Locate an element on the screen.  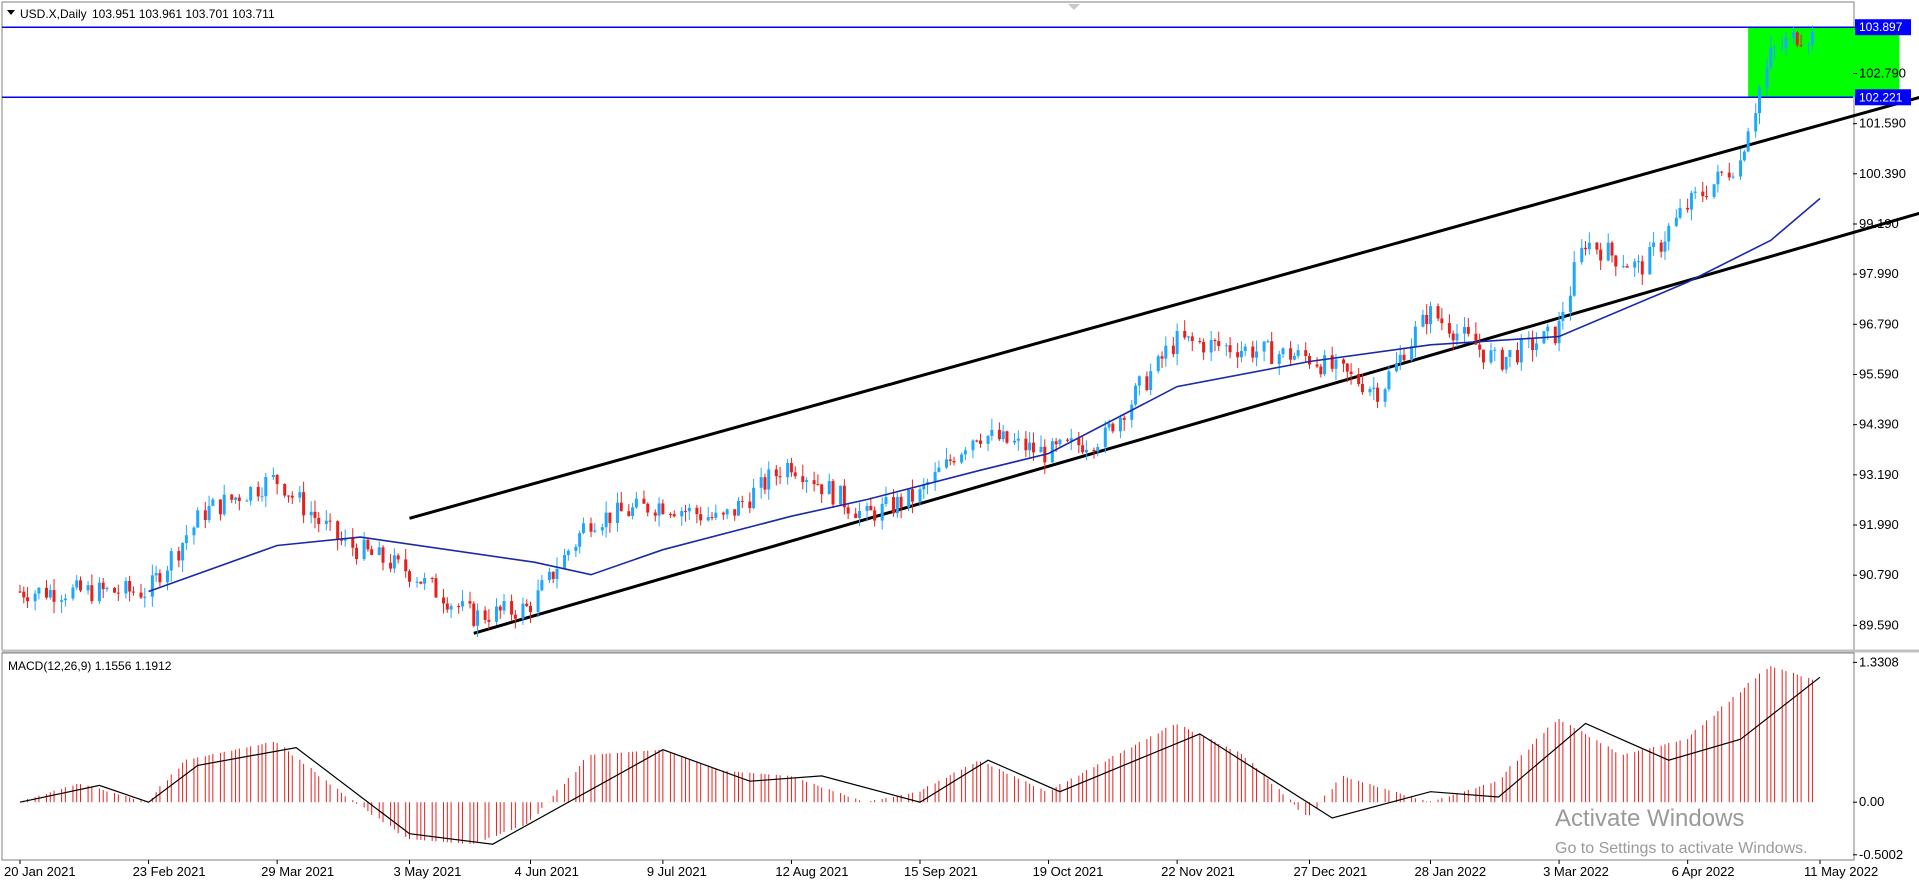
scroll-marker-icon is located at coordinates (1074, 7).